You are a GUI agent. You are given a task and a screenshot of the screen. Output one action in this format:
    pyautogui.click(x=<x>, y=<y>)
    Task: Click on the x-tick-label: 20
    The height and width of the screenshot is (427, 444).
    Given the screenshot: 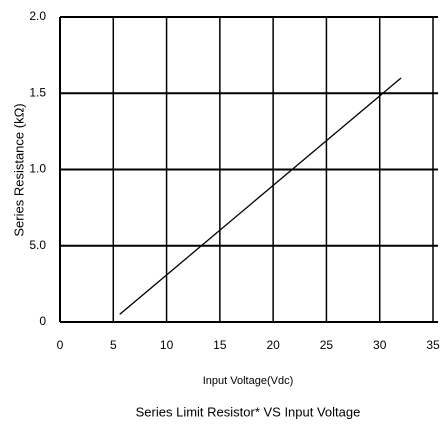 What is the action you would take?
    pyautogui.click(x=273, y=345)
    